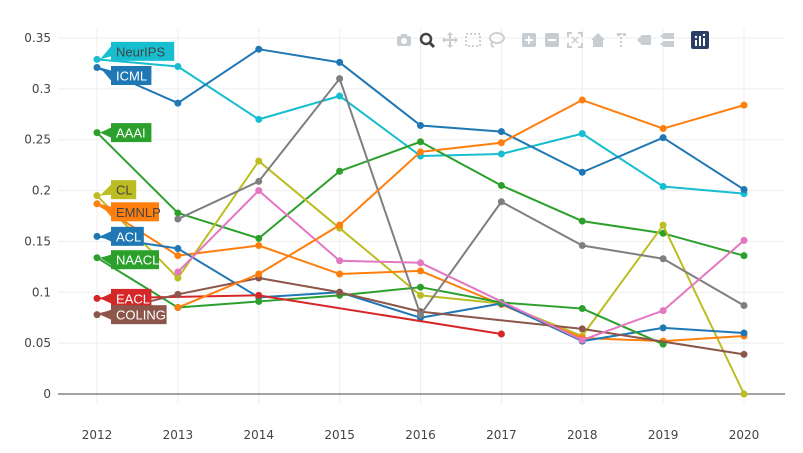 Image resolution: width=803 pixels, height=453 pixels. I want to click on x-tick-label: 2014, so click(258, 435).